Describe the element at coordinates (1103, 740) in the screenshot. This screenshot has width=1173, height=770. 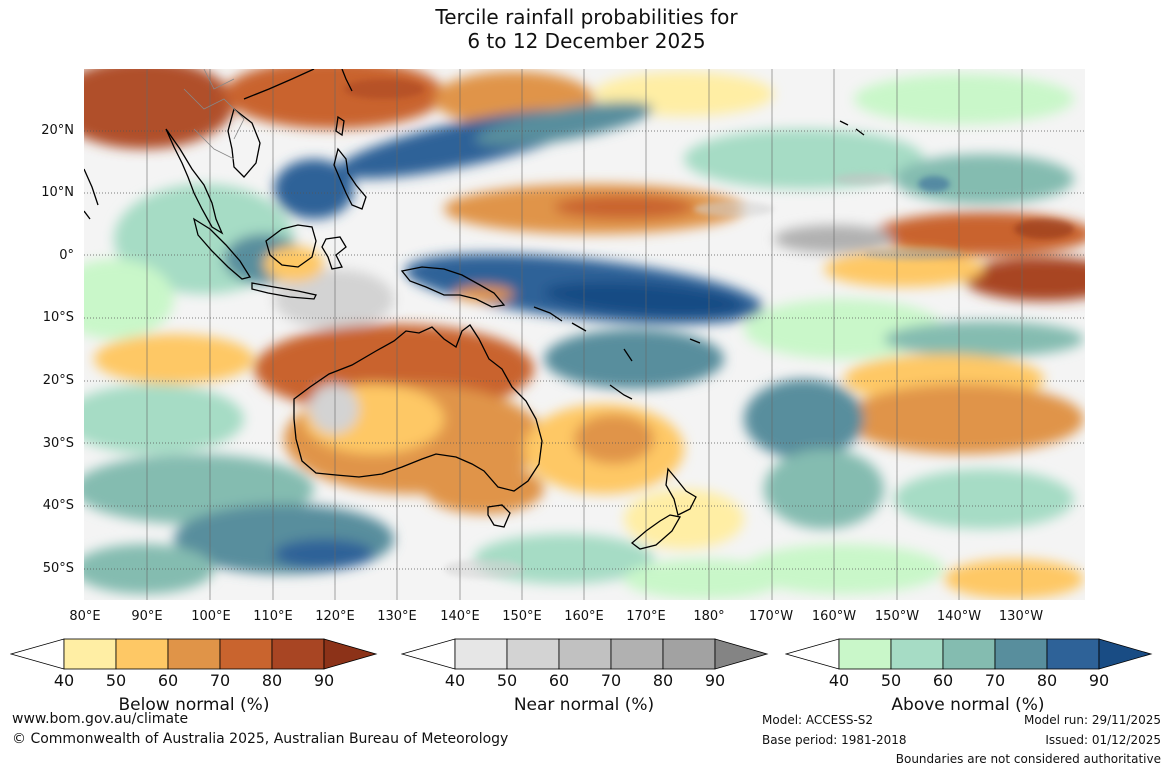
I see `issued-date: Issued: 01/12/2025` at that location.